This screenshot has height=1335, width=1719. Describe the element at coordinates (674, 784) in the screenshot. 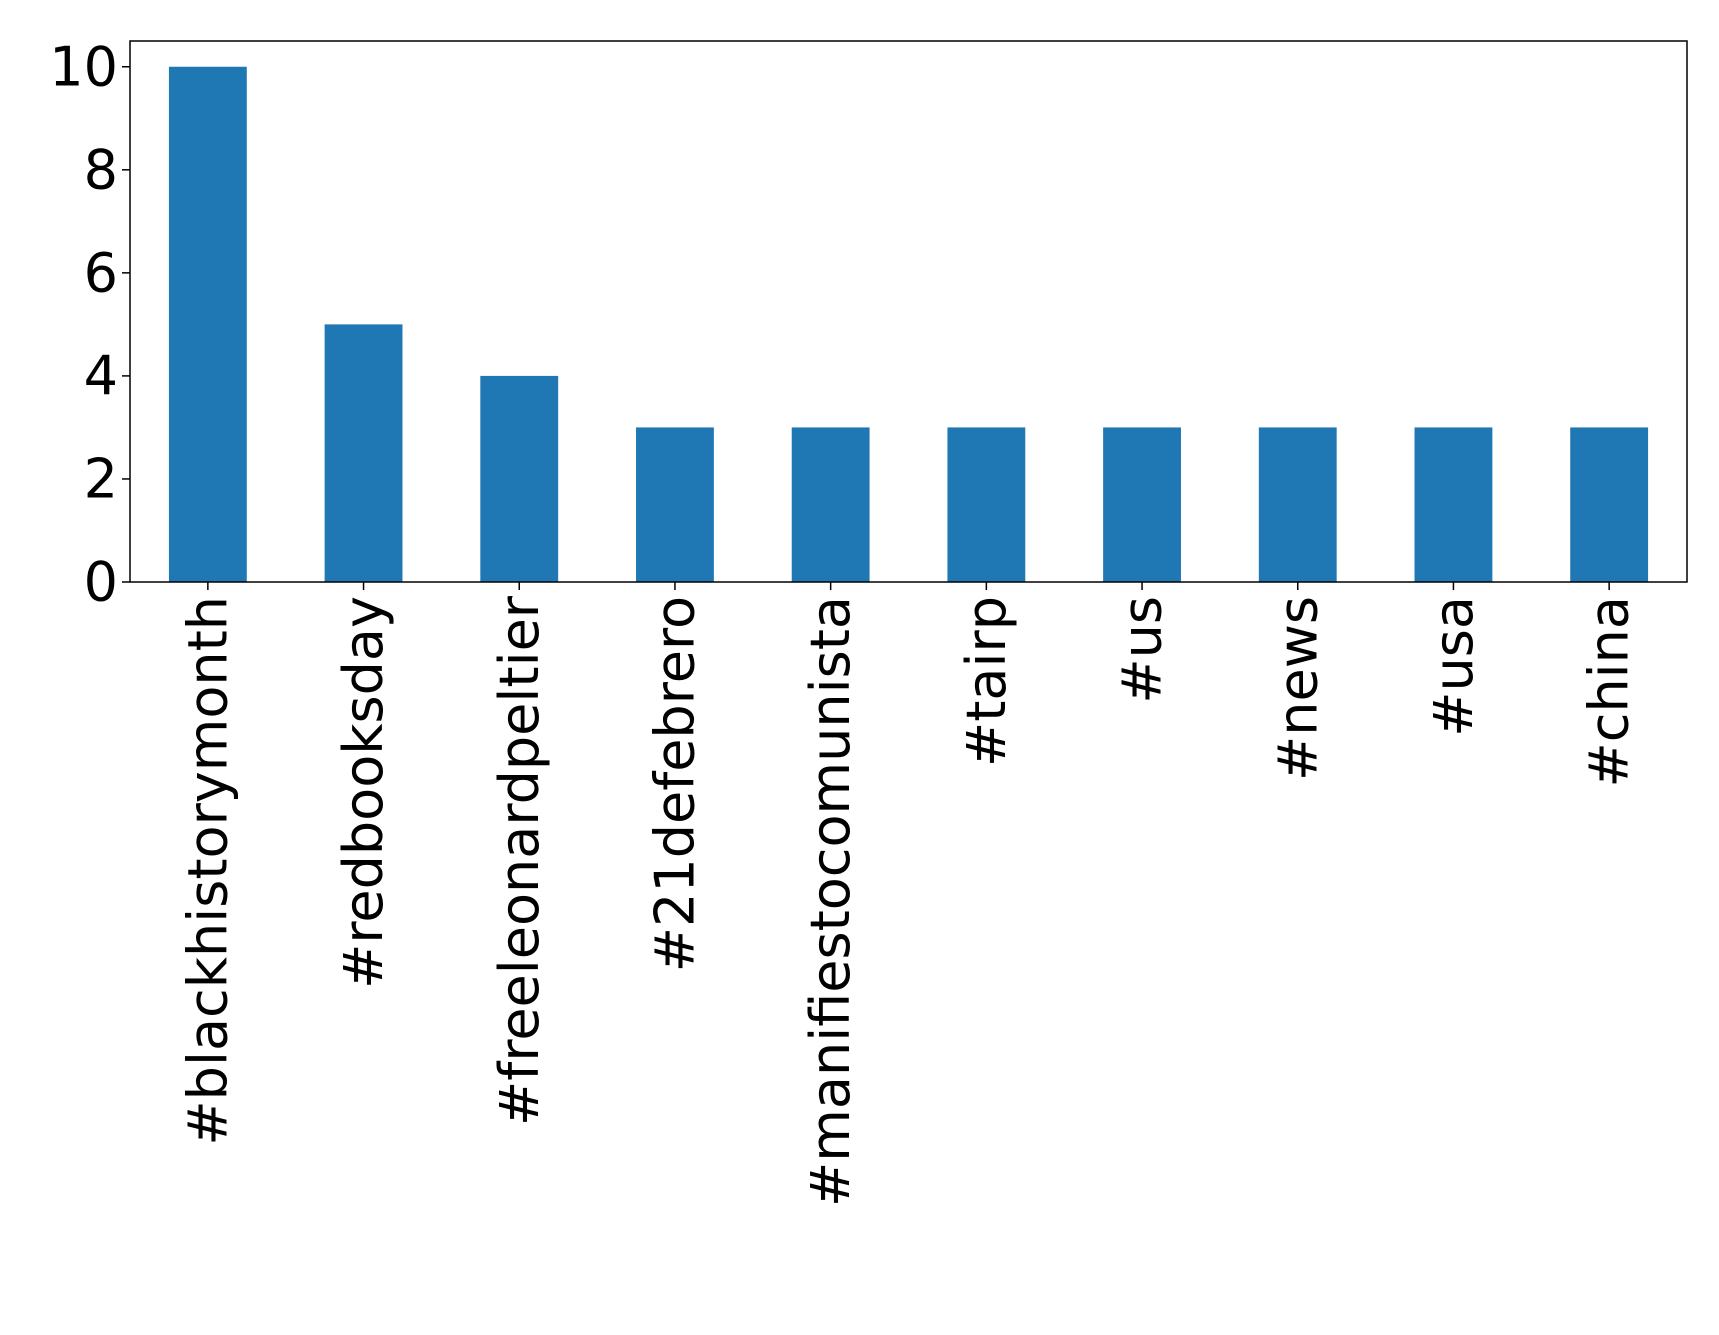

I see `x-tick-label: #21defebrero` at that location.